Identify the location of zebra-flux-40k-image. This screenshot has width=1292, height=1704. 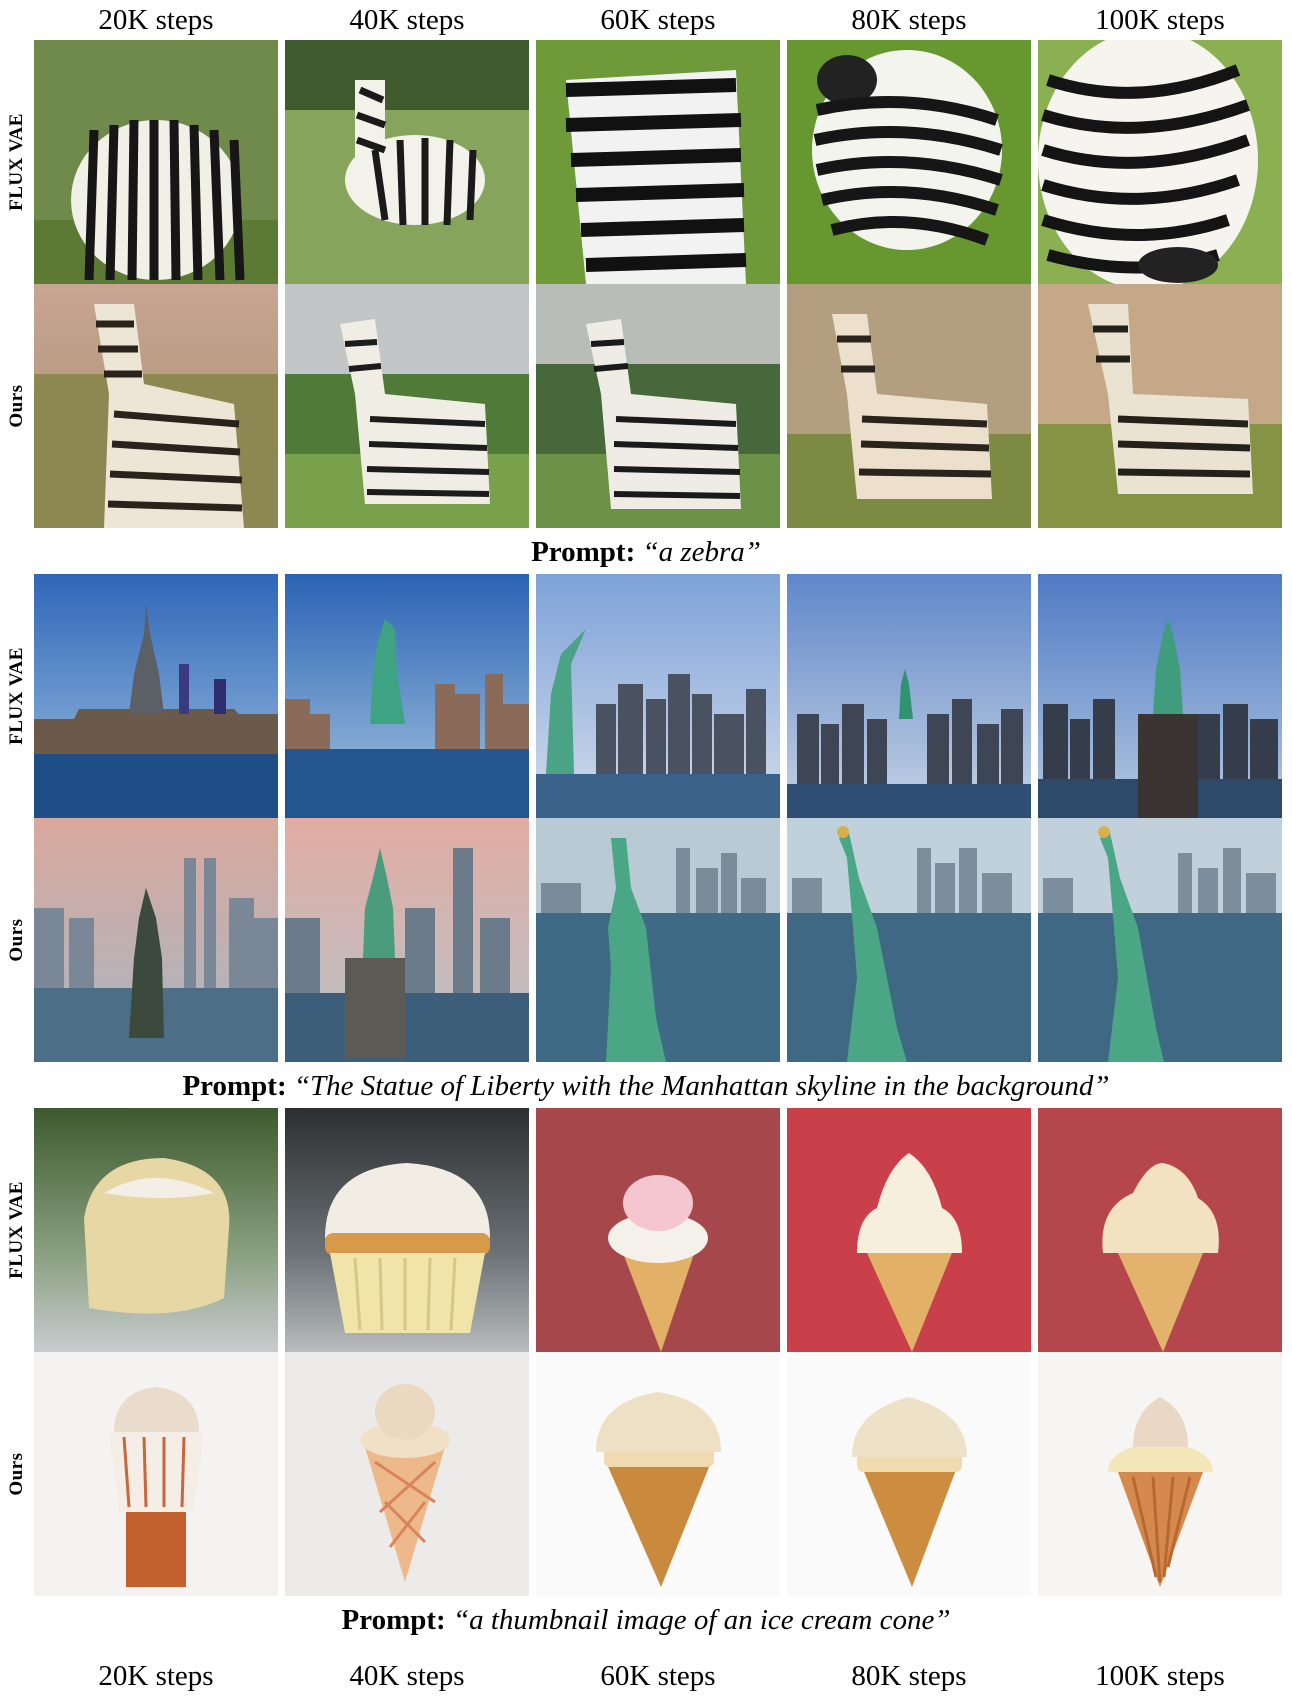
(407, 162).